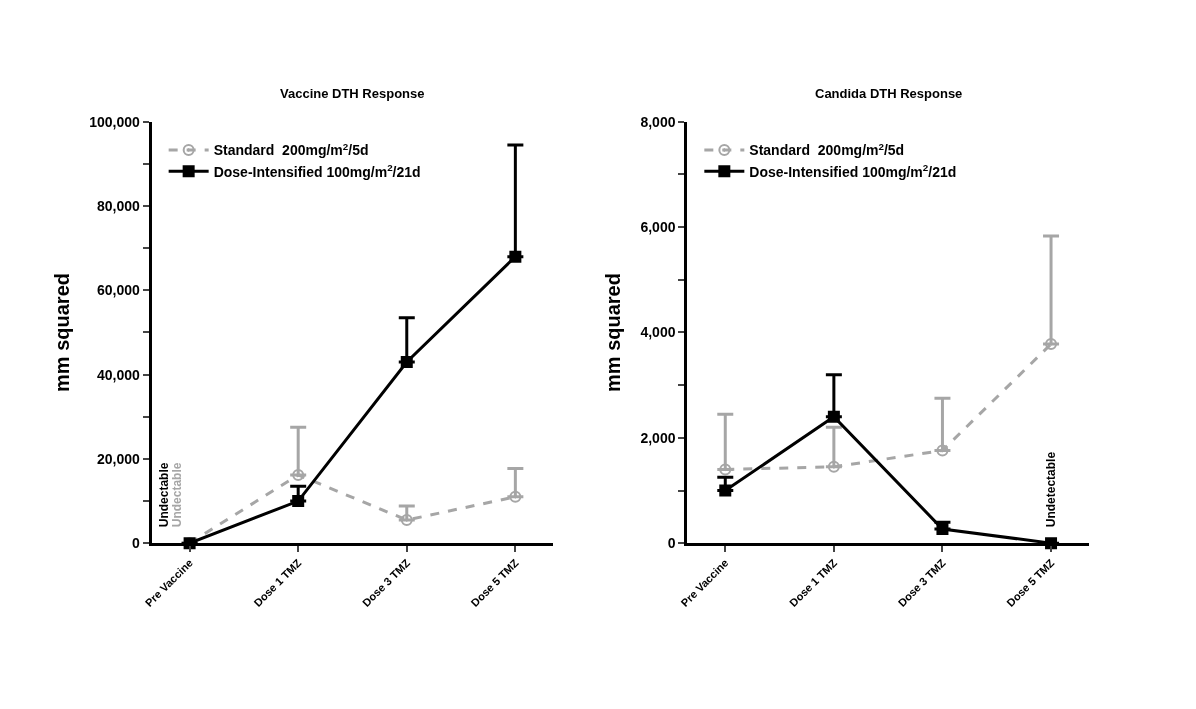  I want to click on y-tick-label: 6,000, so click(658, 227).